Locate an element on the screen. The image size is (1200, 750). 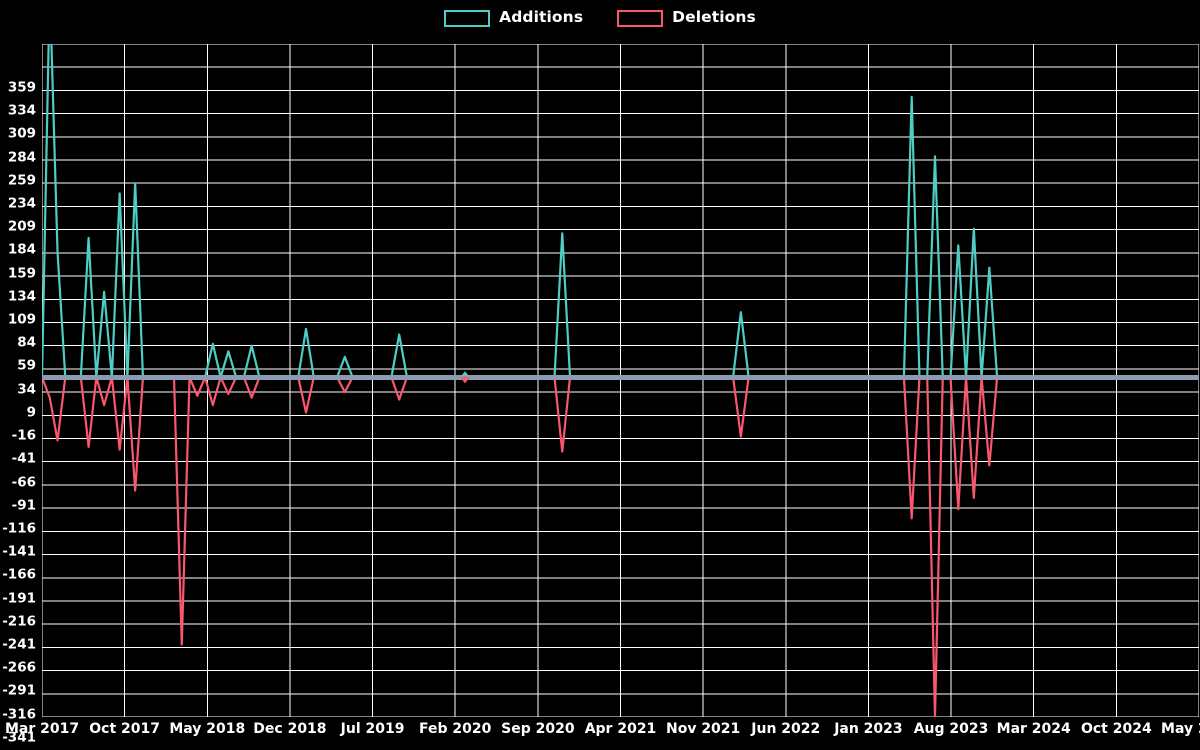
y-tick-label: 259 is located at coordinates (21, 180).